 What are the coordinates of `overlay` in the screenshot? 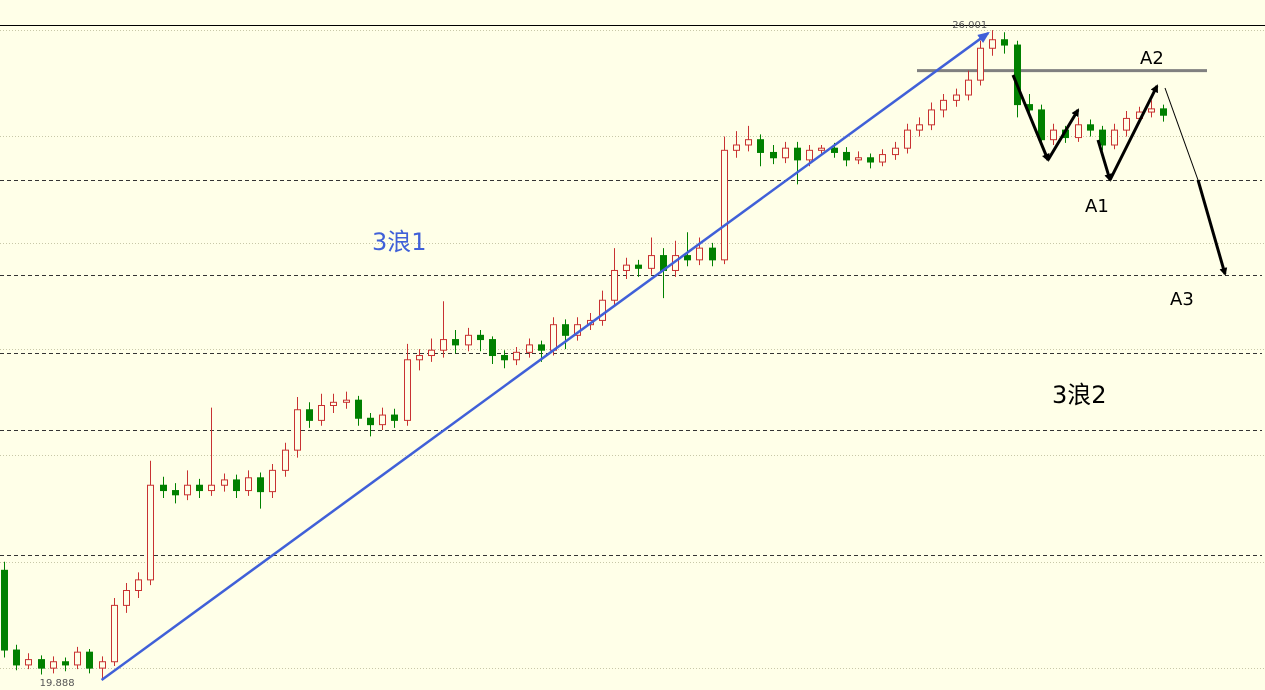 It's located at (1119, 175).